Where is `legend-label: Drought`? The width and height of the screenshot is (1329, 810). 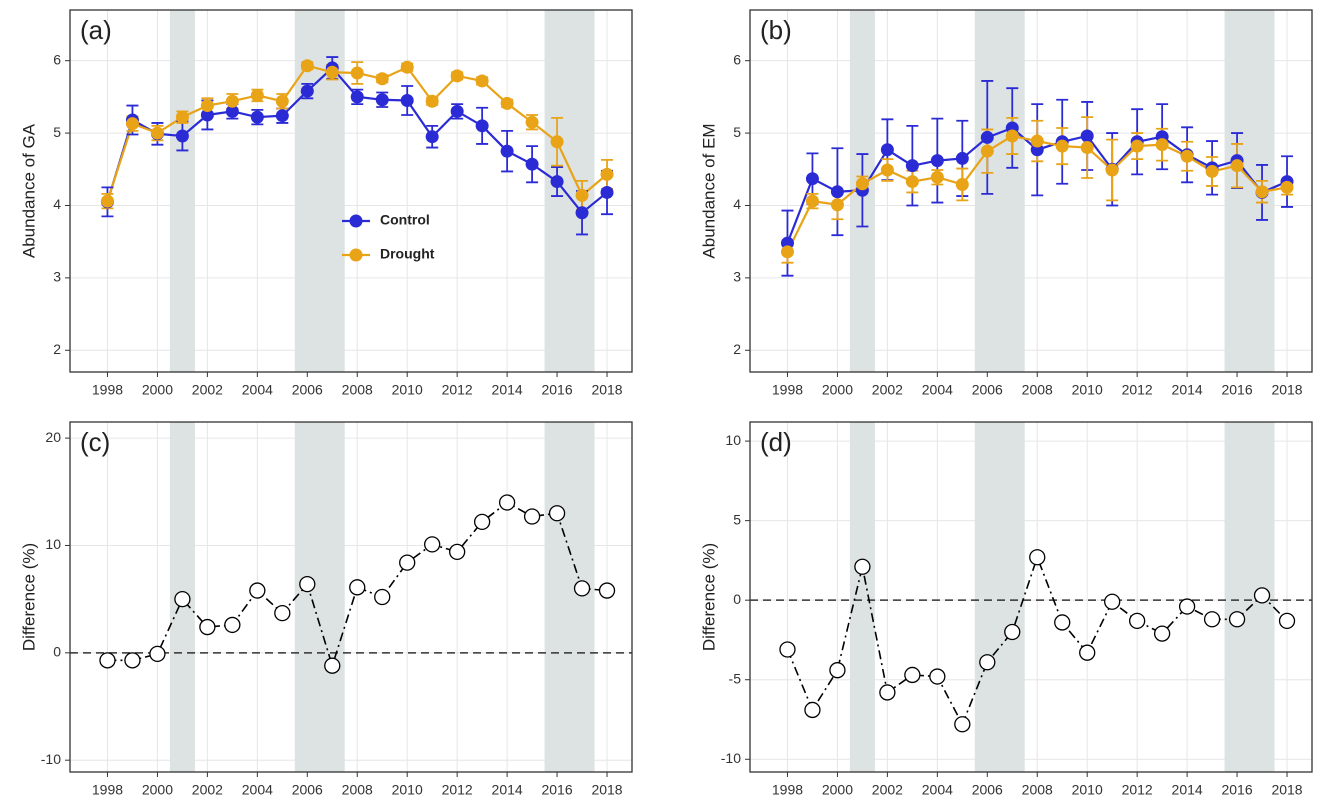
legend-label: Drought is located at coordinates (407, 254).